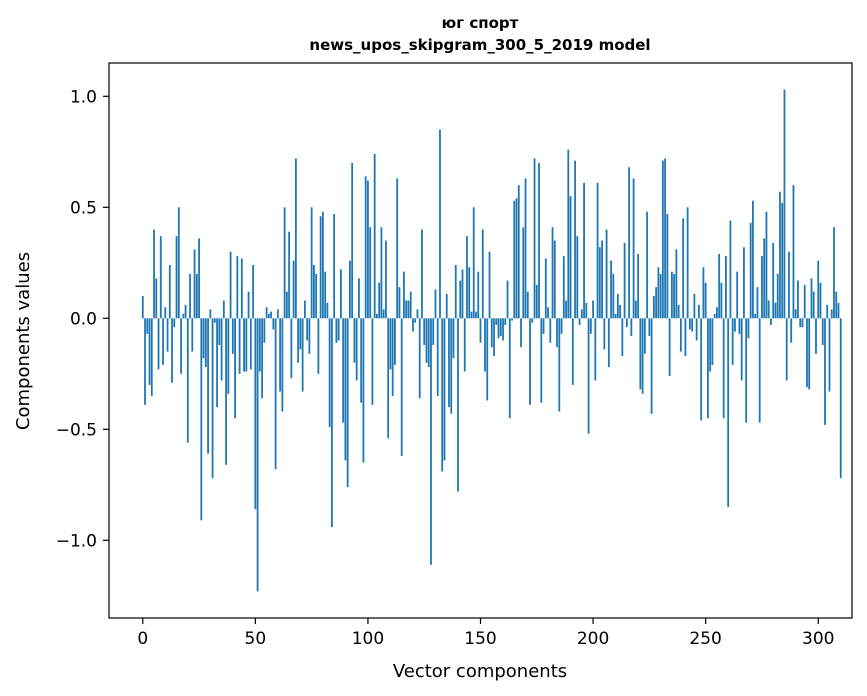 The height and width of the screenshot is (696, 867). What do you see at coordinates (256, 639) in the screenshot?
I see `x-tick-label: 50` at bounding box center [256, 639].